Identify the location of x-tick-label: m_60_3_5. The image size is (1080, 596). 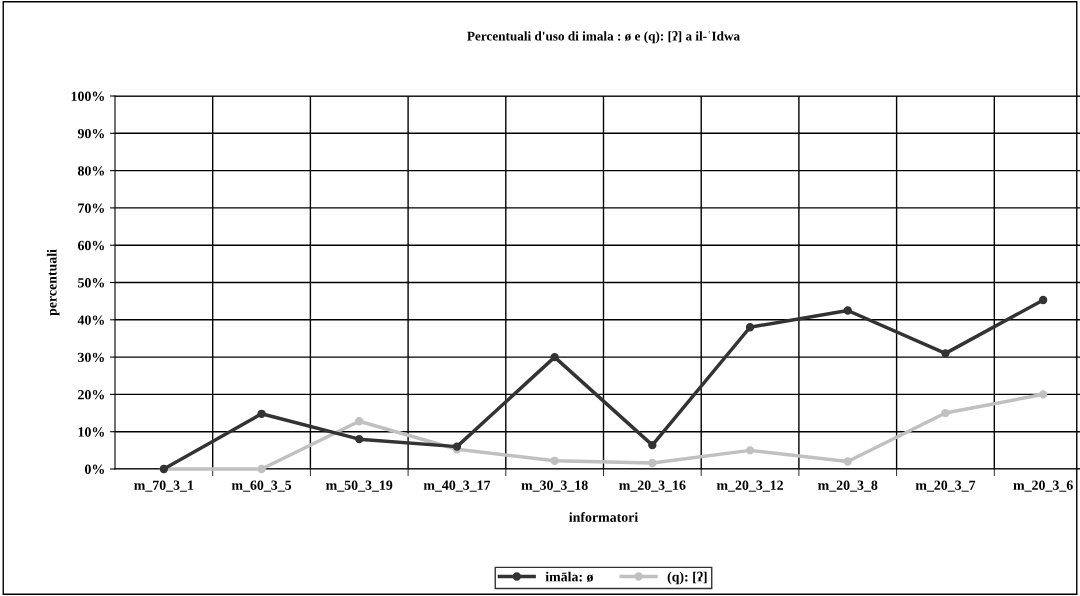
(261, 486).